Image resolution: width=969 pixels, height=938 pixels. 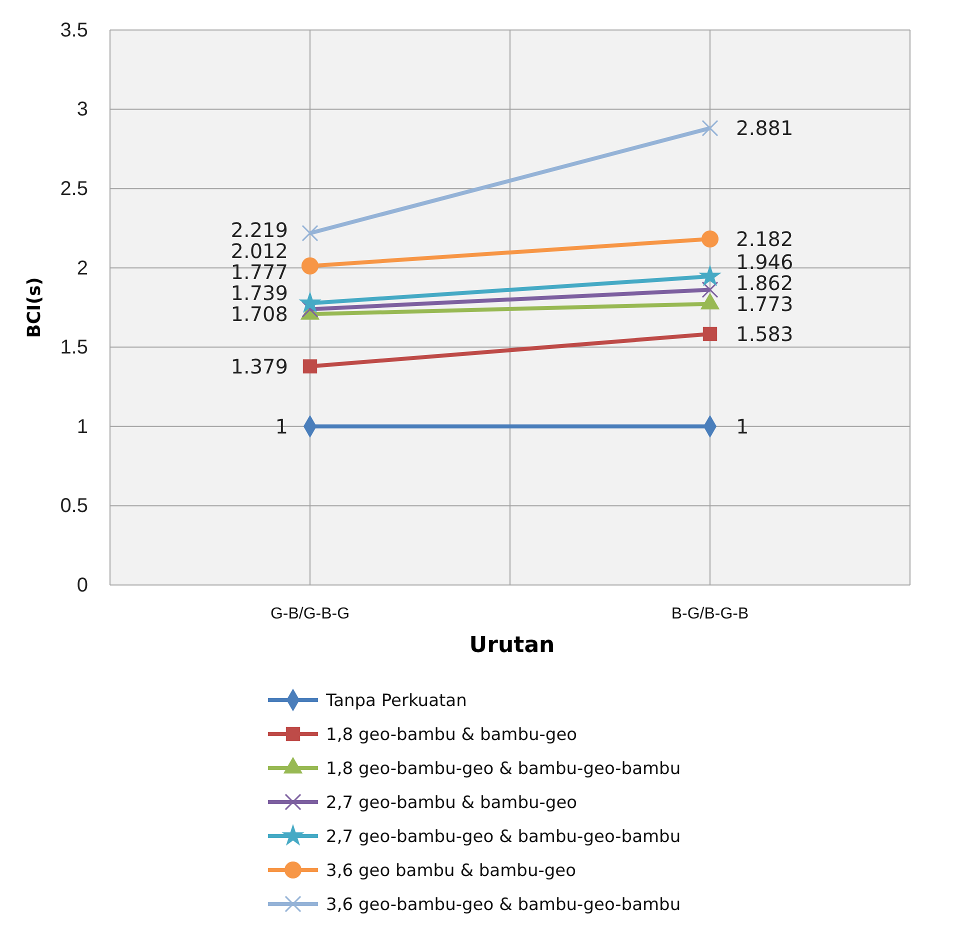 I want to click on y-tick-label: 0.5, so click(x=74, y=506).